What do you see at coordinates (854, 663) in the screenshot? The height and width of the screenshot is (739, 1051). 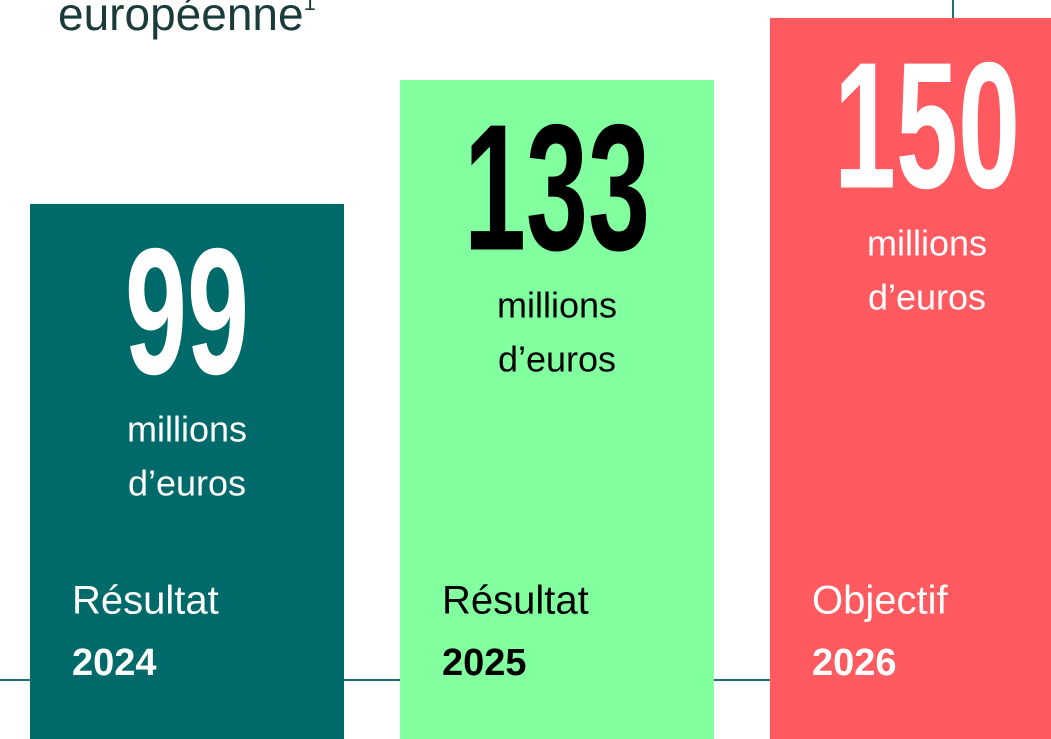 I see `category-label: 2026` at bounding box center [854, 663].